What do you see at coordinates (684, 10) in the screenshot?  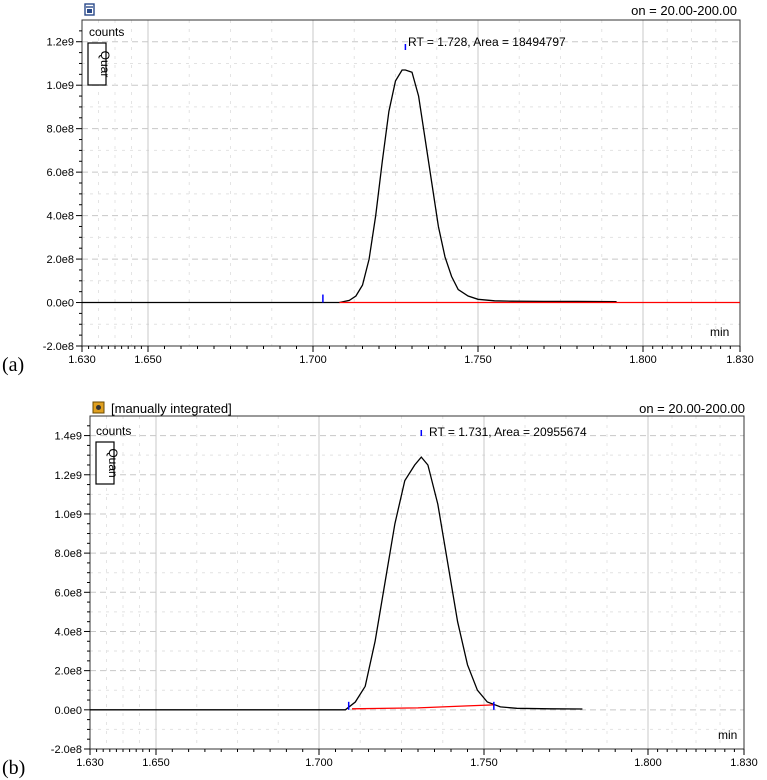 I see `header-right-a: on = 20.00-200.00` at bounding box center [684, 10].